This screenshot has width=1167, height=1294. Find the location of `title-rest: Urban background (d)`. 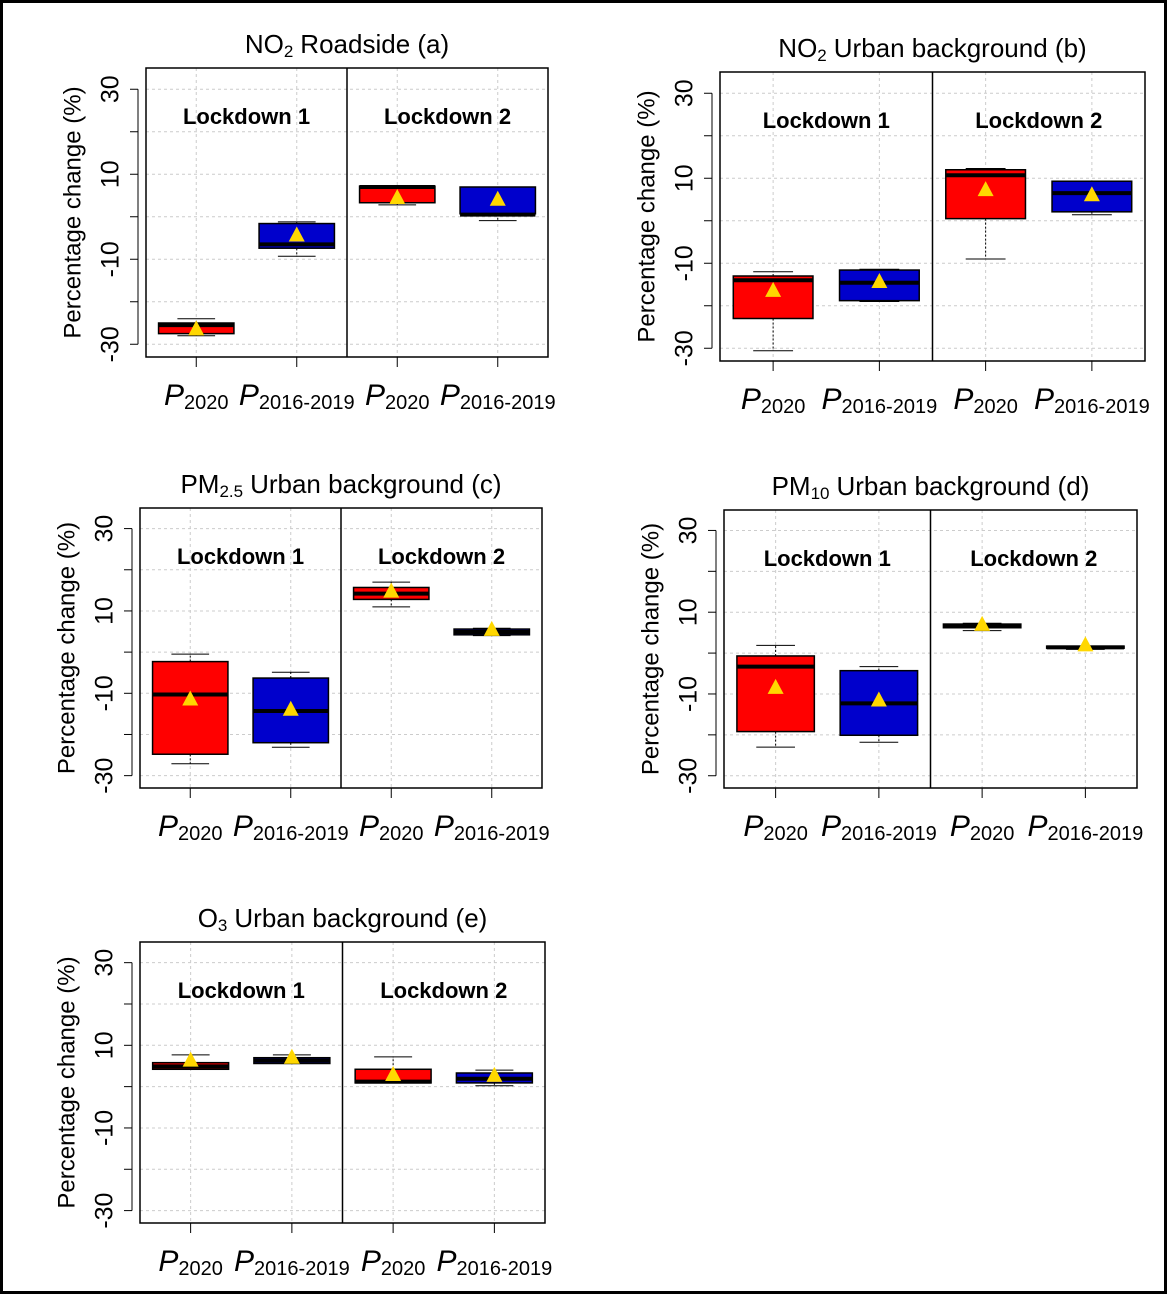

title-rest: Urban background (d) is located at coordinates (963, 486).